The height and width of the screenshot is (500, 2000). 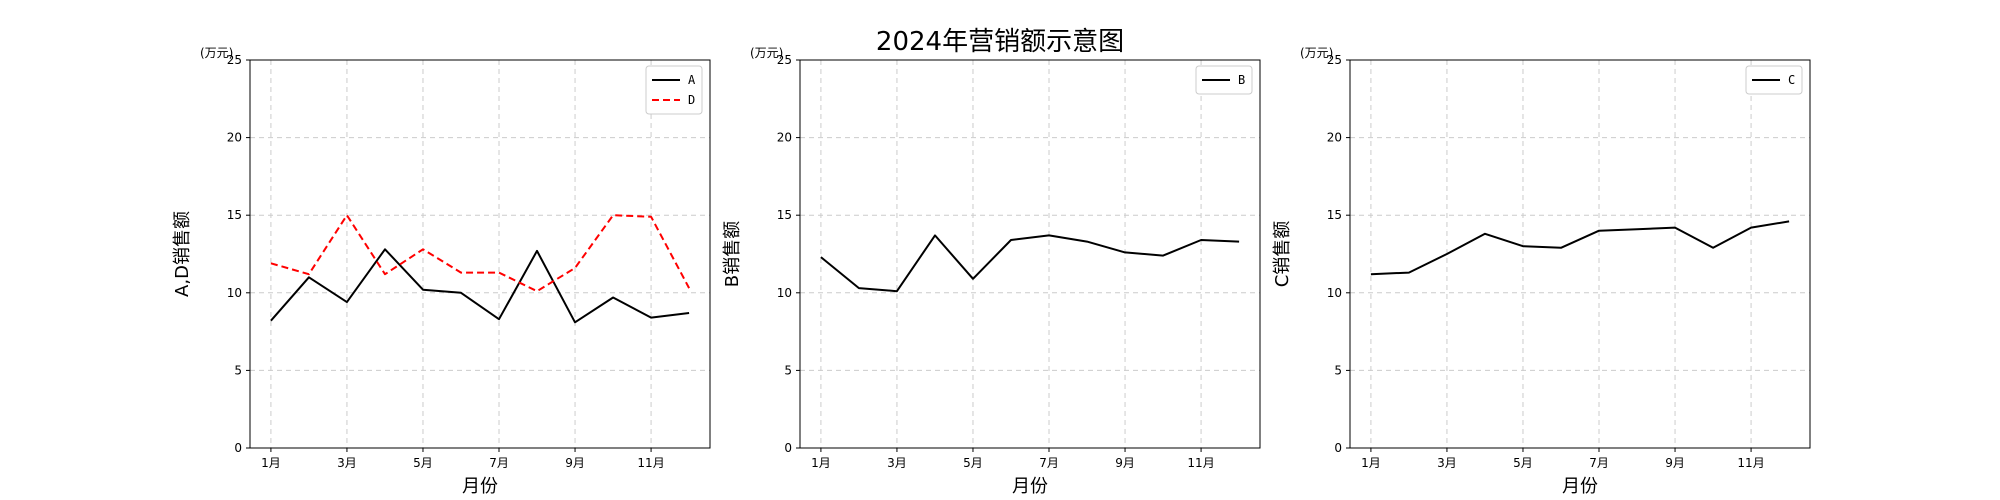 I want to click on legend-box, so click(x=674, y=90).